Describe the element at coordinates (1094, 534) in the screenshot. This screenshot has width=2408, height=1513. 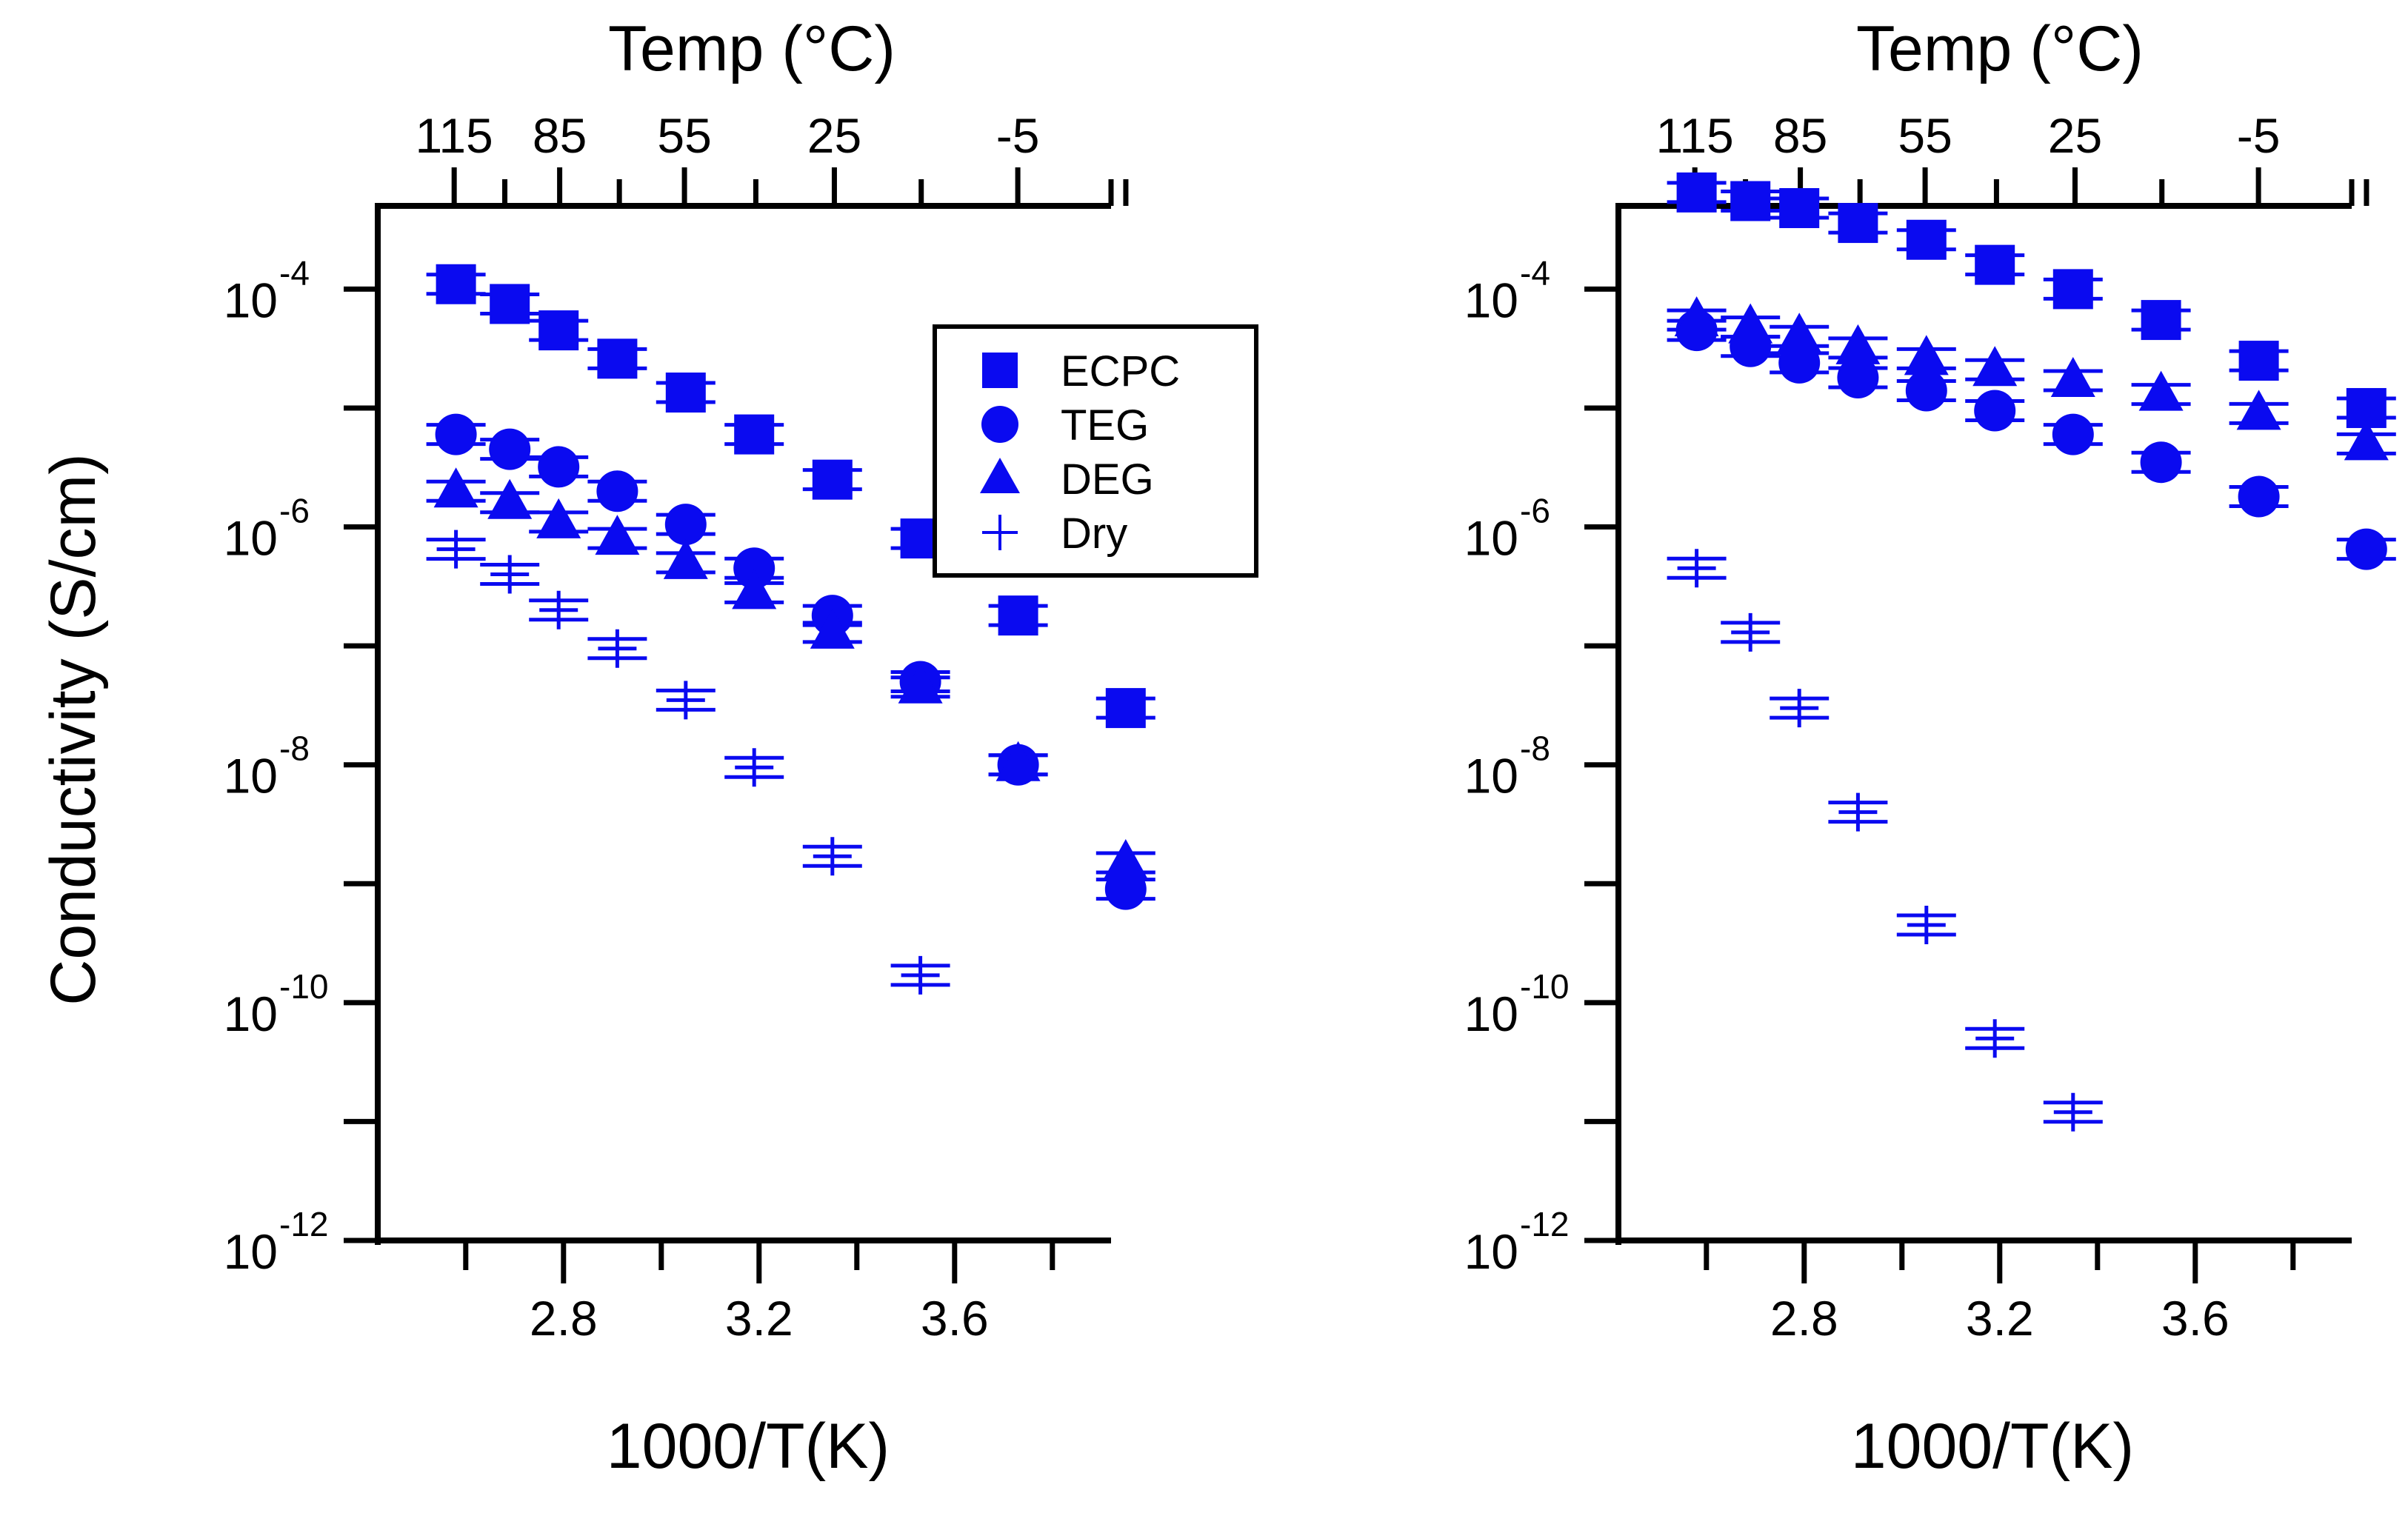
I see `legend-label: Dry` at that location.